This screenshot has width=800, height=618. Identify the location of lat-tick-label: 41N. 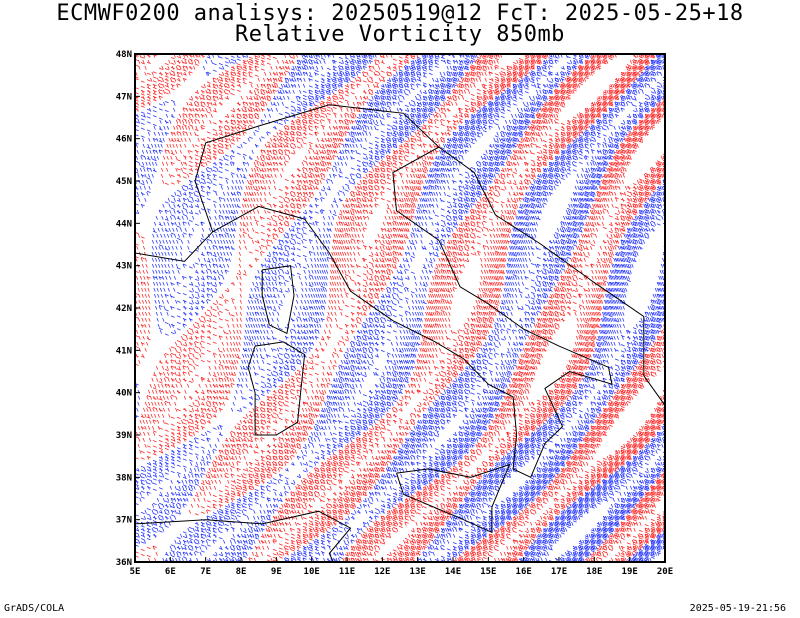
(124, 351).